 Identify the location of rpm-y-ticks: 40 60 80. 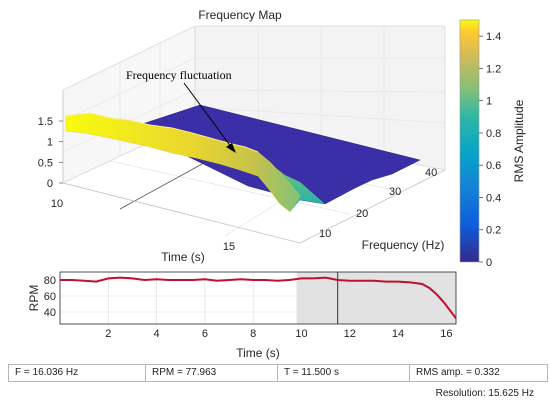
(50, 297).